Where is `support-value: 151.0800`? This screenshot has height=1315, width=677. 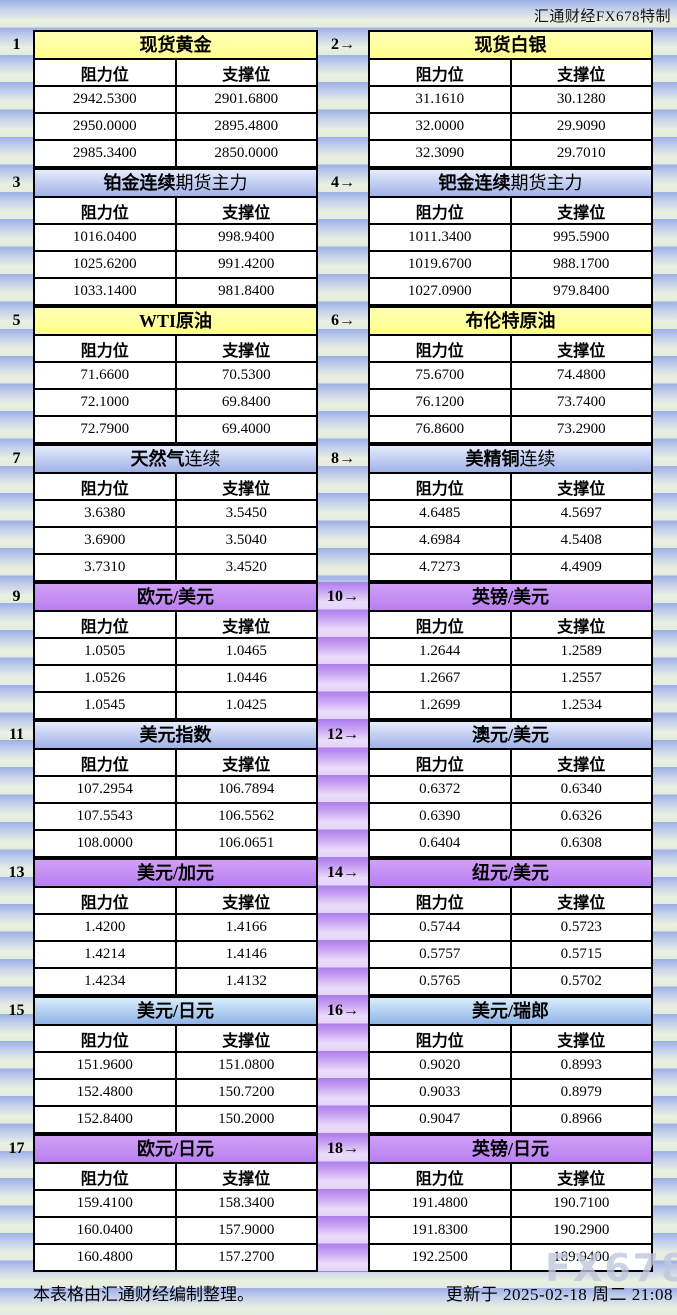 support-value: 151.0800 is located at coordinates (246, 1065).